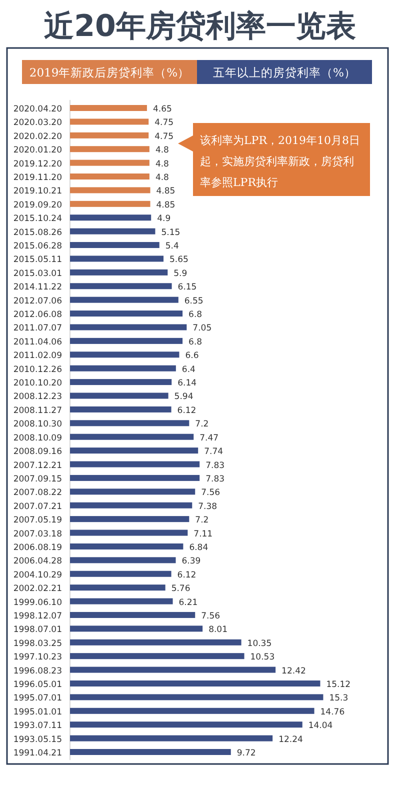  Describe the element at coordinates (209, 438) in the screenshot. I see `data-label: 7.47` at that location.